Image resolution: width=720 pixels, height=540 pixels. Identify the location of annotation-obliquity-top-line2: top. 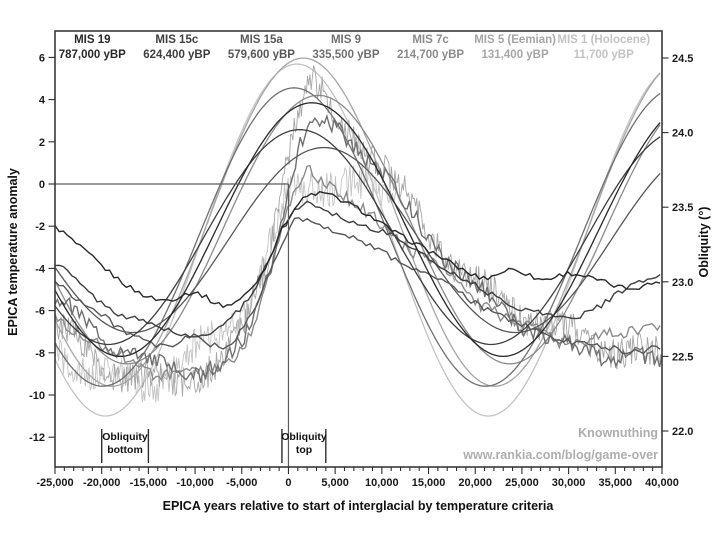
(304, 450).